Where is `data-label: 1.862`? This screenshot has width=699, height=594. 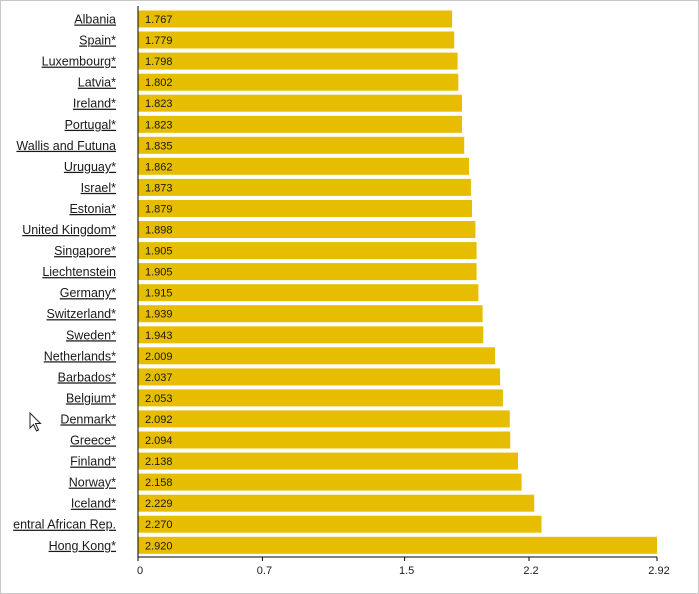 data-label: 1.862 is located at coordinates (159, 167).